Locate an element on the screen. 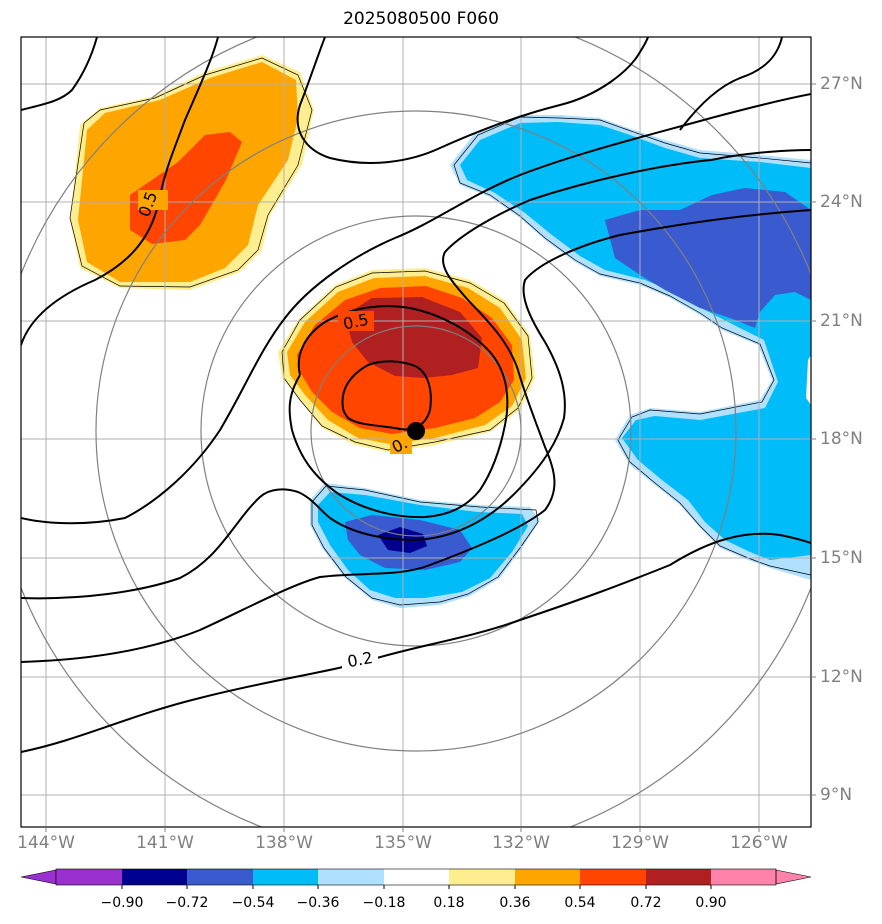 The height and width of the screenshot is (924, 882). colorbar-min-extension is located at coordinates (38, 877).